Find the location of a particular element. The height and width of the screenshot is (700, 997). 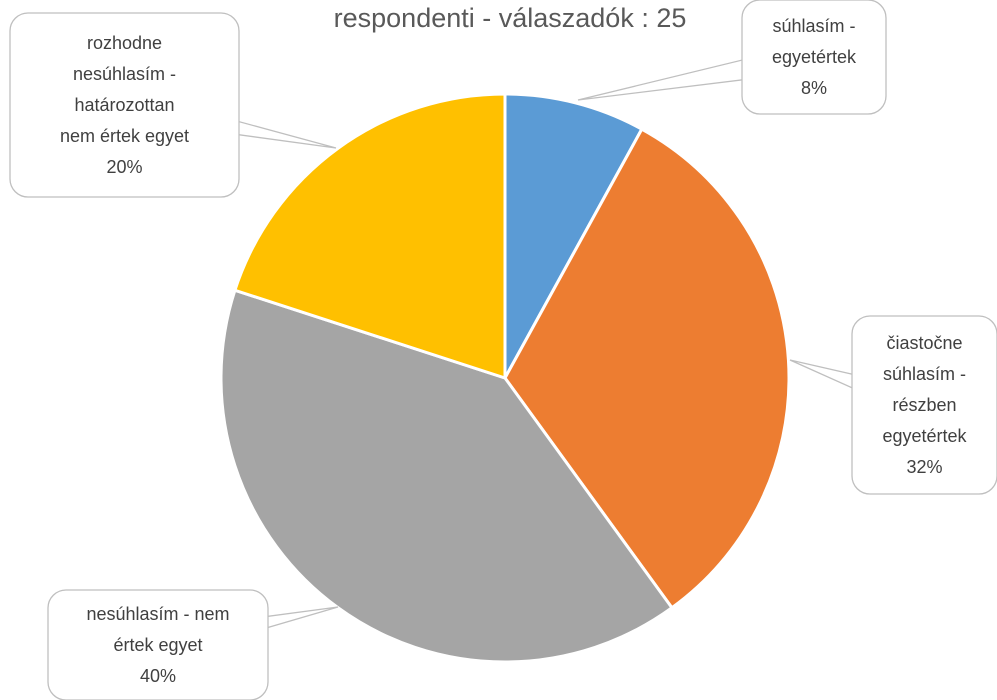

pie-slice-suhlasim is located at coordinates (573, 235).